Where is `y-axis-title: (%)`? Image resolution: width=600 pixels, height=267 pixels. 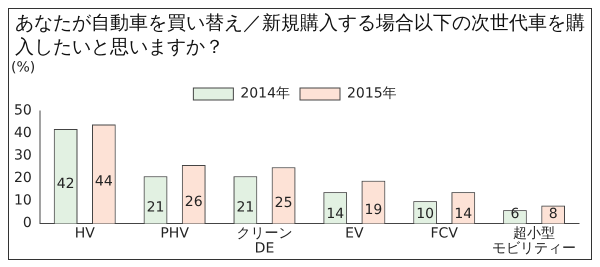 y-axis-title: (%) is located at coordinates (23, 68).